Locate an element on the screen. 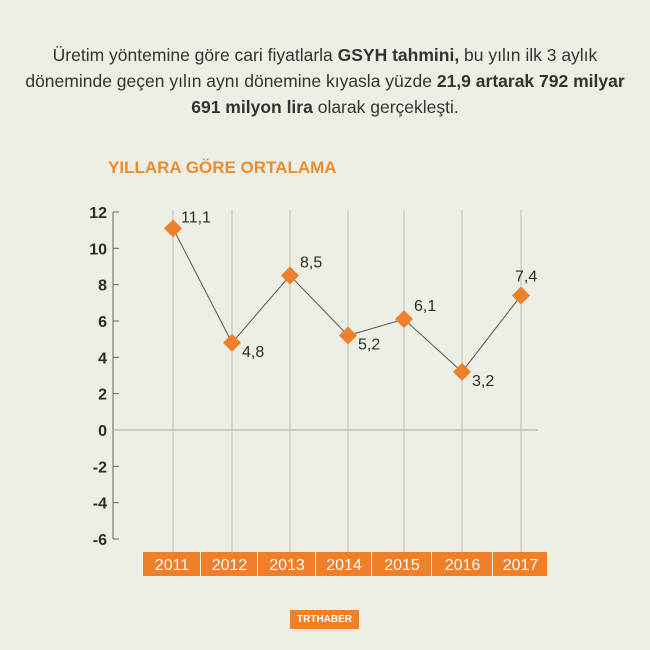 This screenshot has height=650, width=650. chart-title: YILLARA GÖRE ORTALAMA is located at coordinates (222, 167).